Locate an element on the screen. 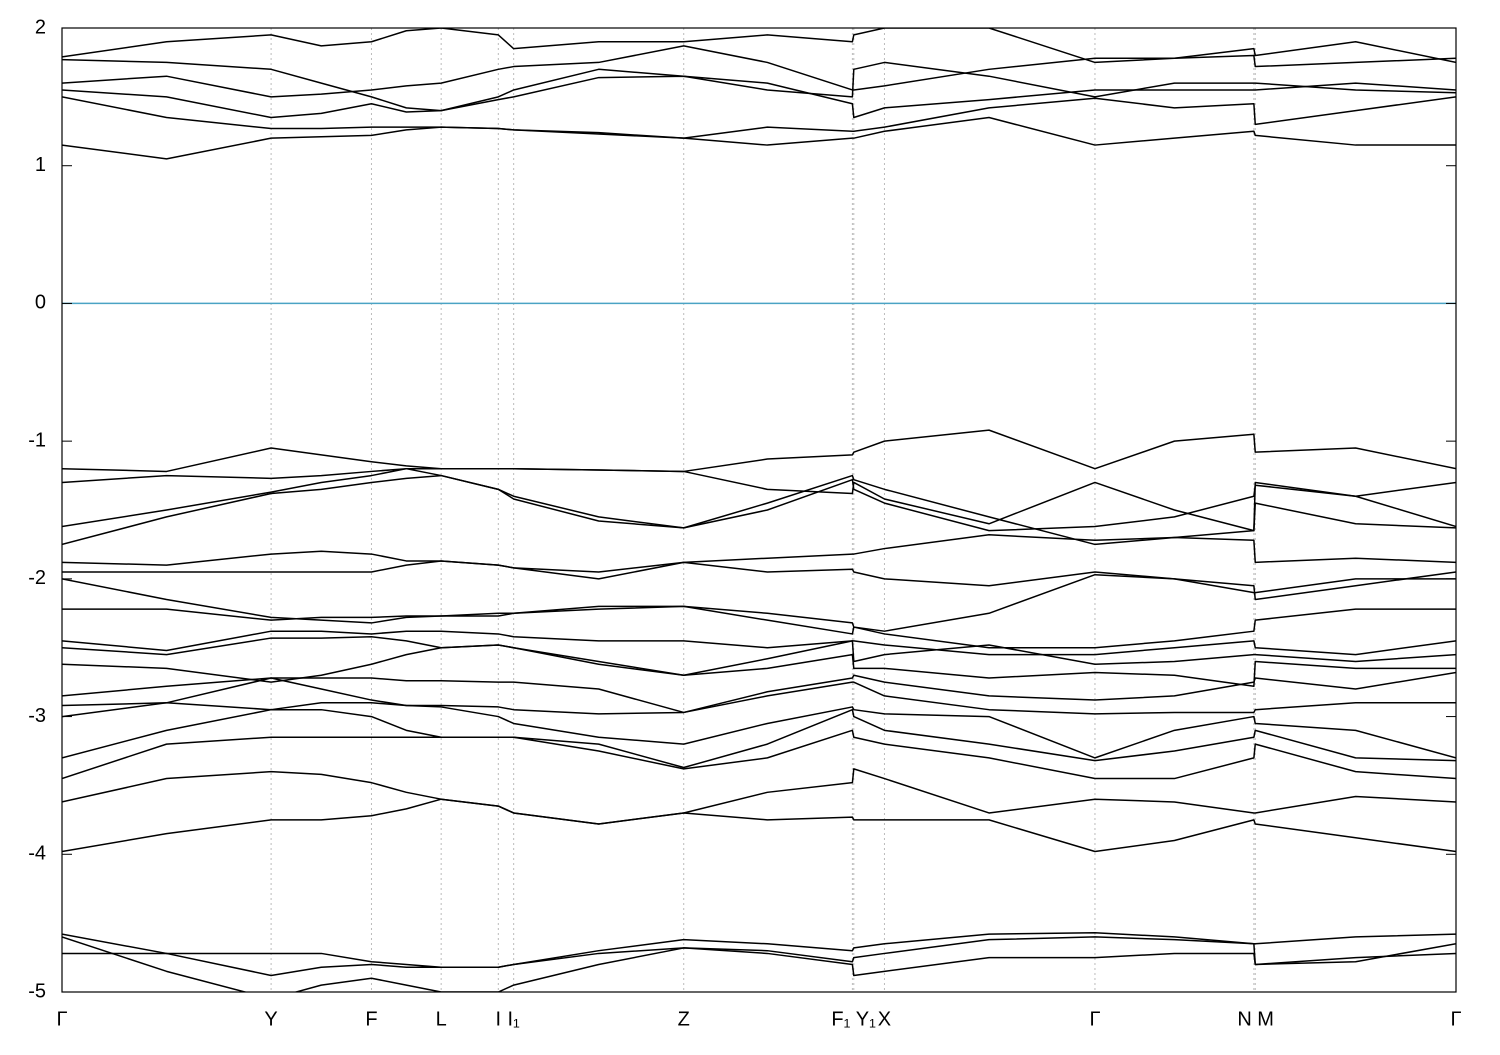  x-tick-label: I₁ is located at coordinates (513, 1019).